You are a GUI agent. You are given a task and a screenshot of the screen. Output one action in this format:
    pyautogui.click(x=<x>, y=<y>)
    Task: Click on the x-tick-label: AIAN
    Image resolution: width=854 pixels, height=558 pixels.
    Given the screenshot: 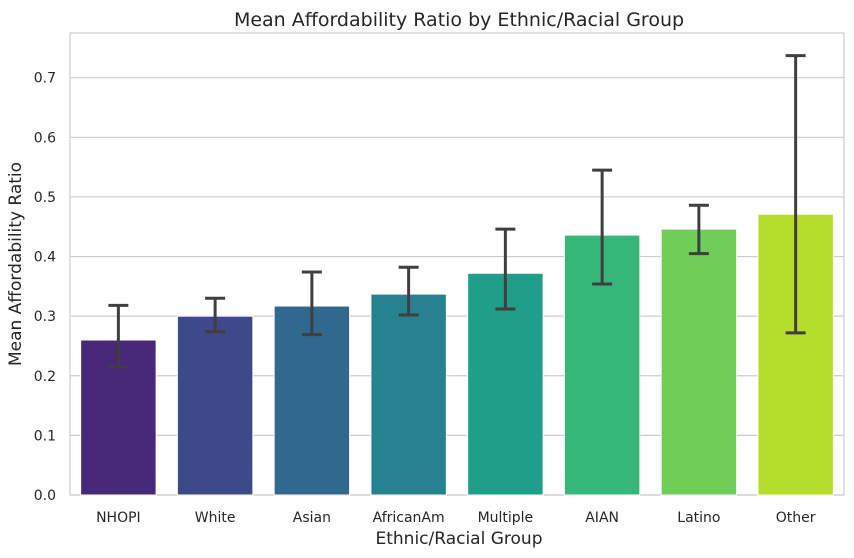 What is the action you would take?
    pyautogui.click(x=602, y=518)
    